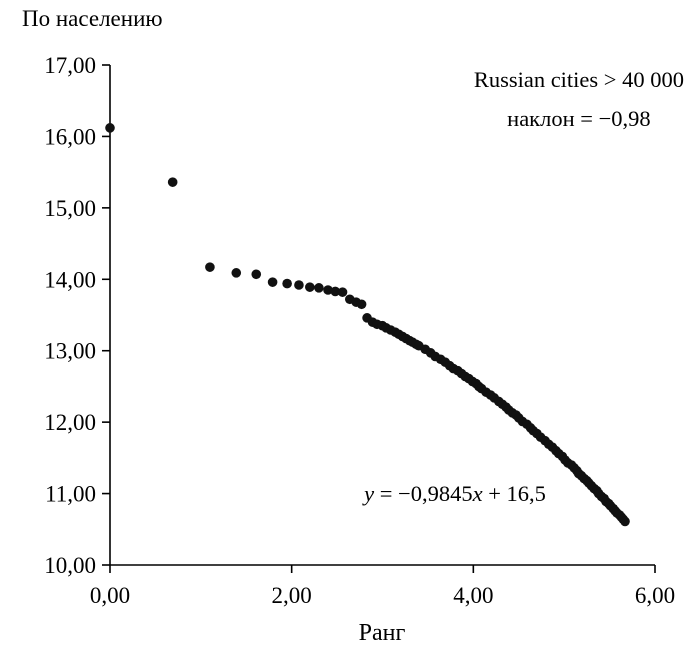 The height and width of the screenshot is (658, 700). What do you see at coordinates (369, 493) in the screenshot?
I see `equation-y-var: y` at bounding box center [369, 493].